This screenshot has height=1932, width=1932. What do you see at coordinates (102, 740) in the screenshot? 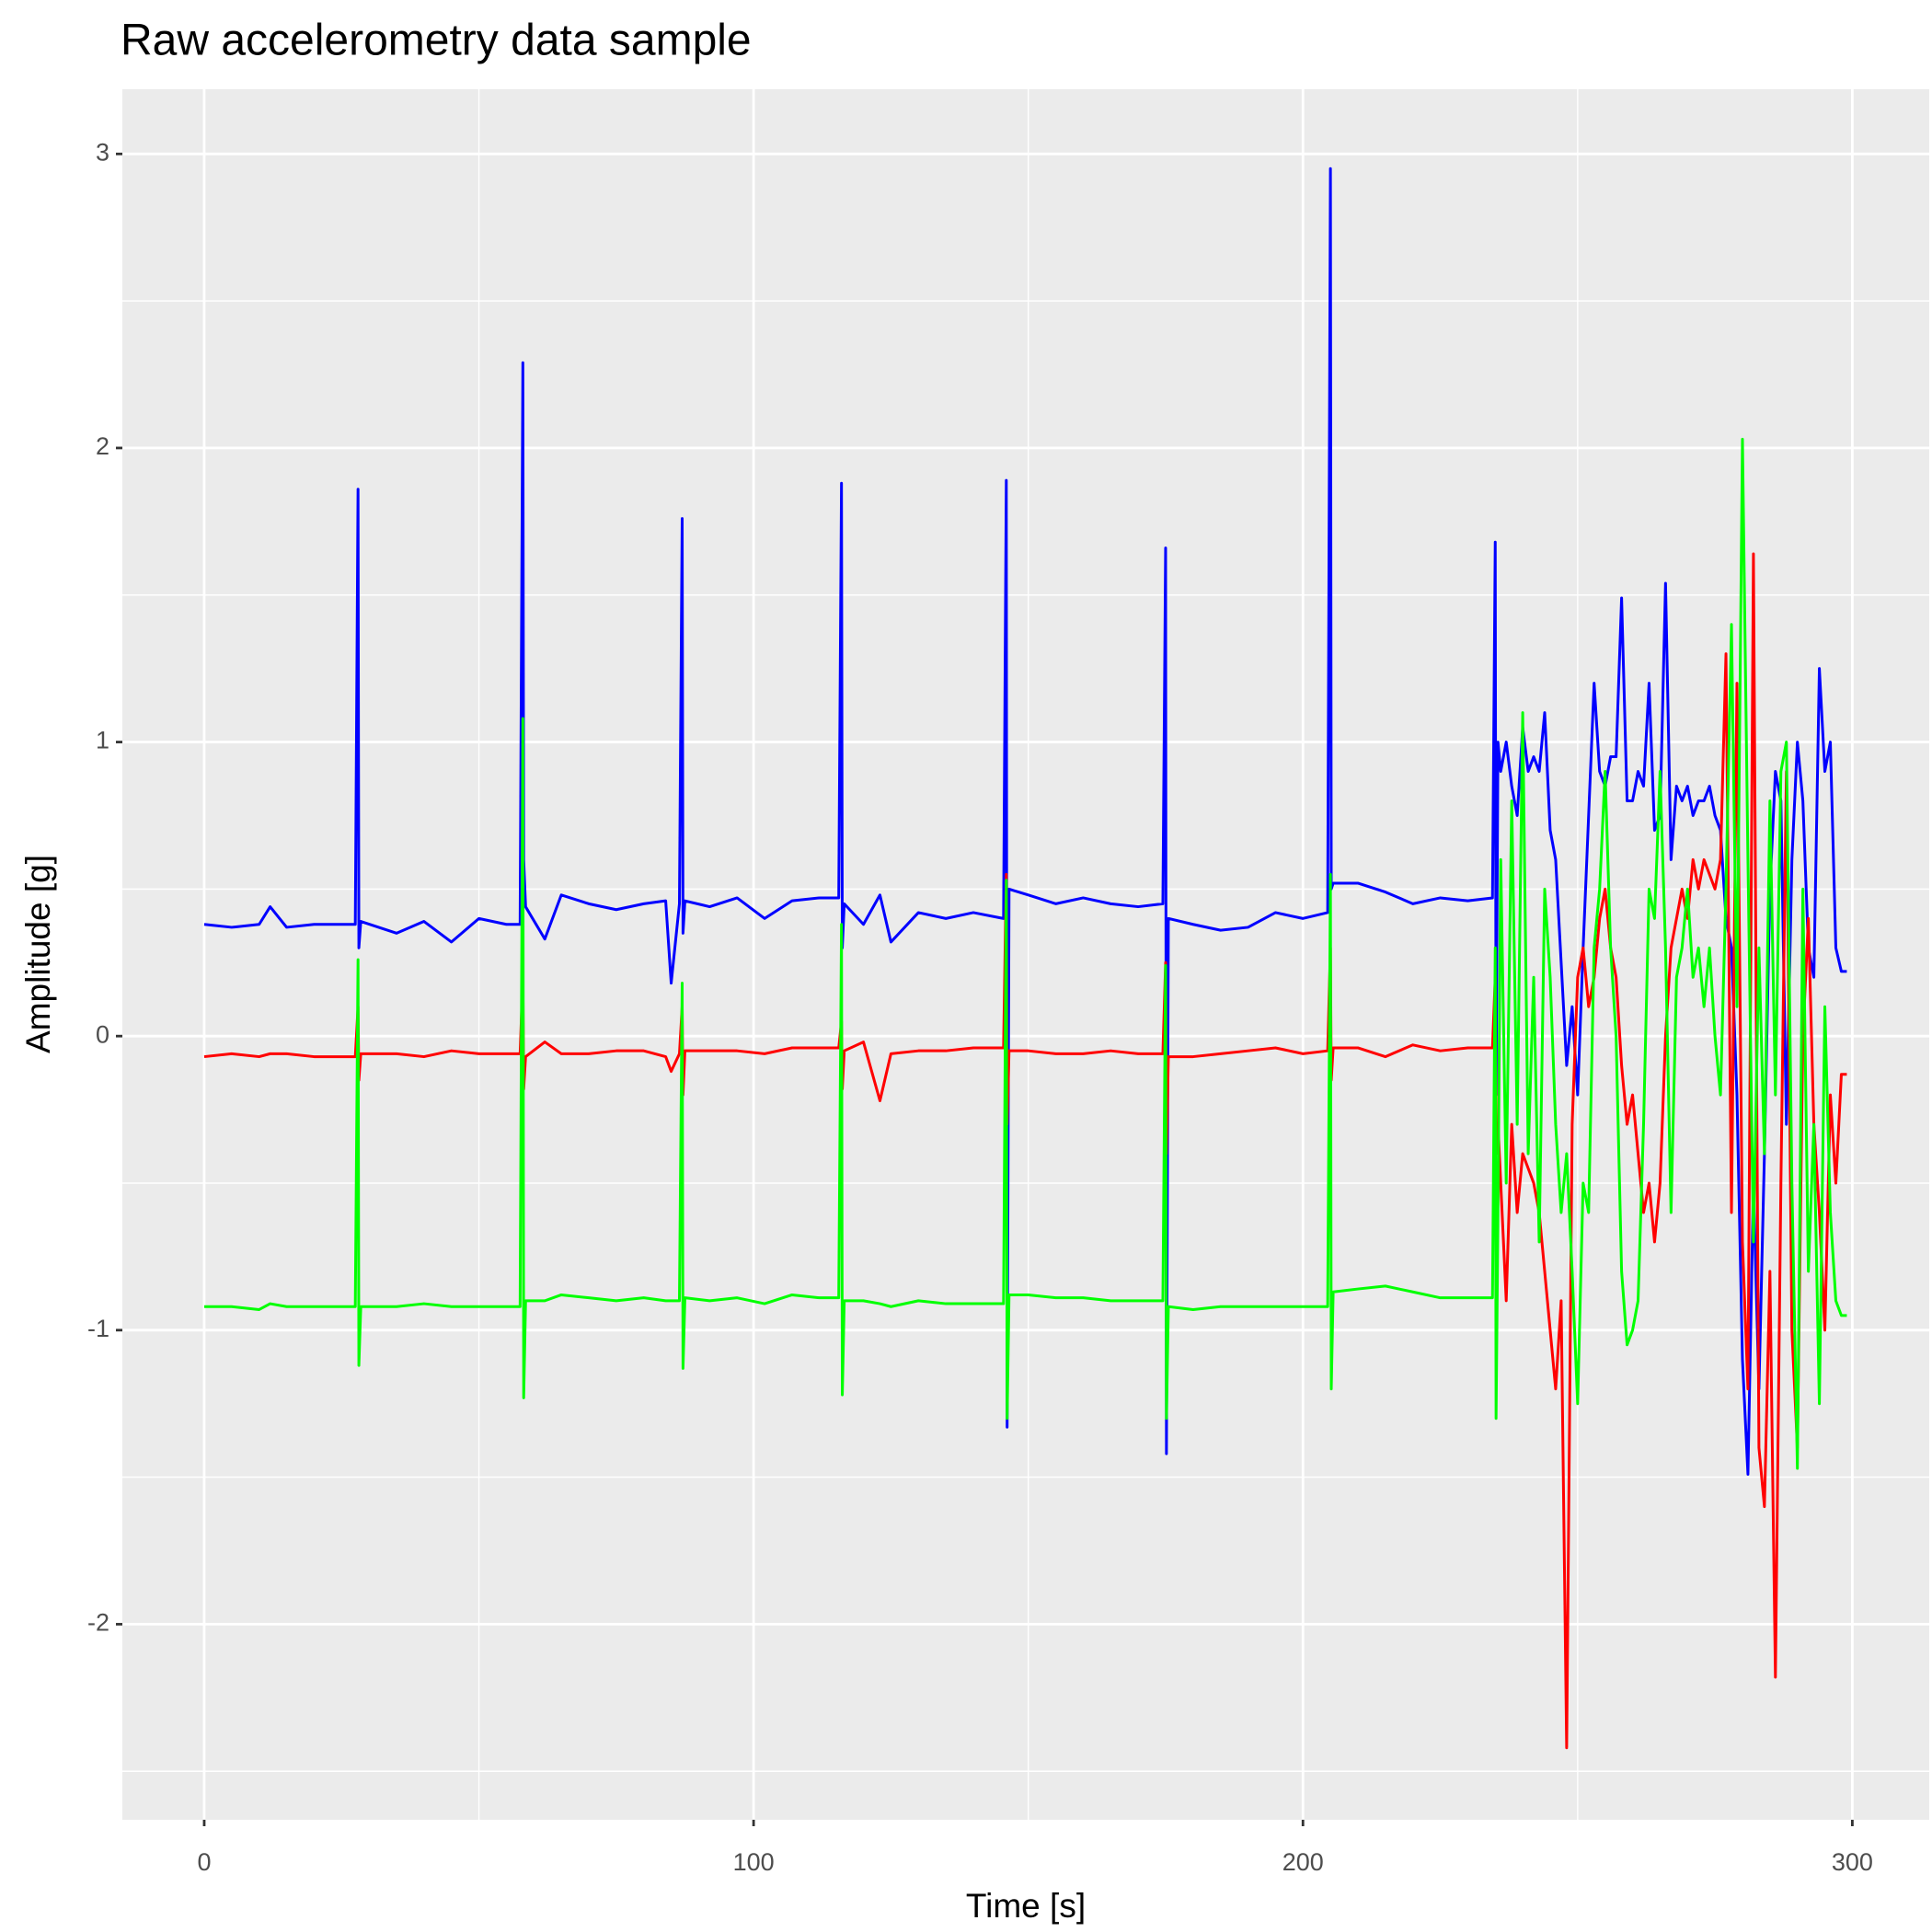
I see `y-tick-label: 1` at bounding box center [102, 740].